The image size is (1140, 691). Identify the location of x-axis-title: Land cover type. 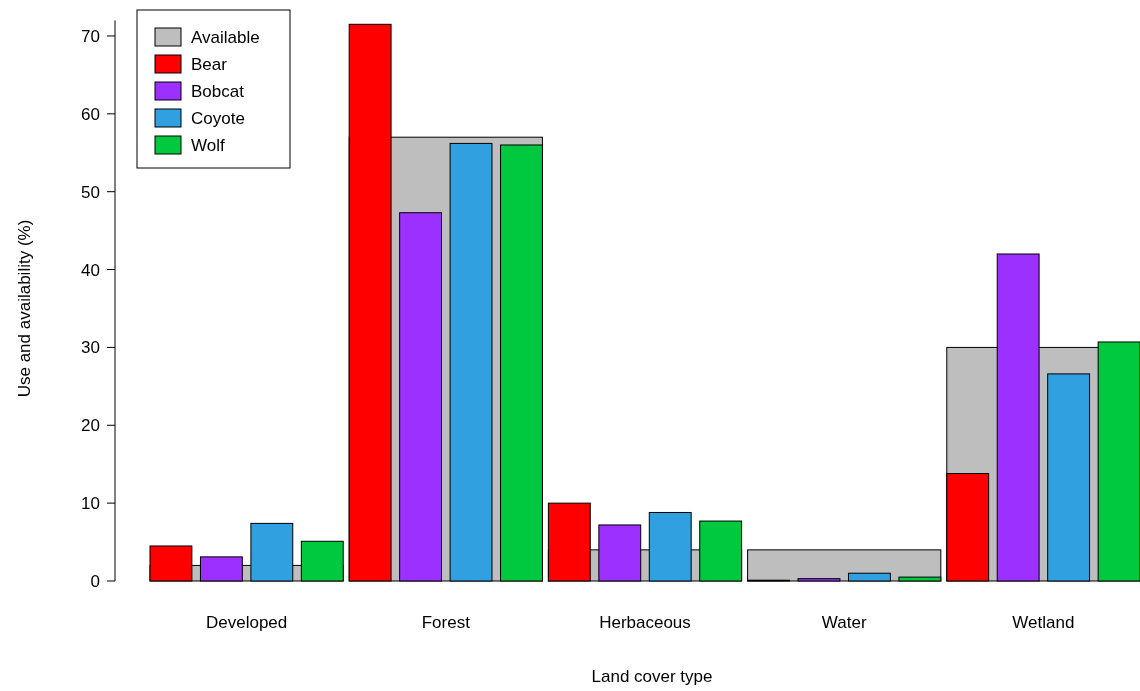
(652, 676).